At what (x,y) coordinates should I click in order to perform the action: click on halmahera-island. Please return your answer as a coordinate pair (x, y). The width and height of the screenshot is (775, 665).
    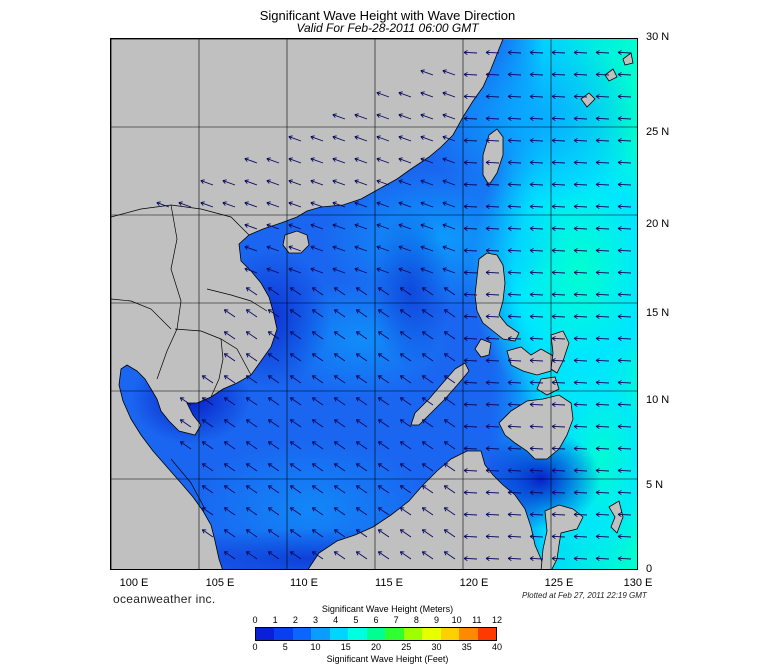
    Looking at the image, I should click on (616, 517).